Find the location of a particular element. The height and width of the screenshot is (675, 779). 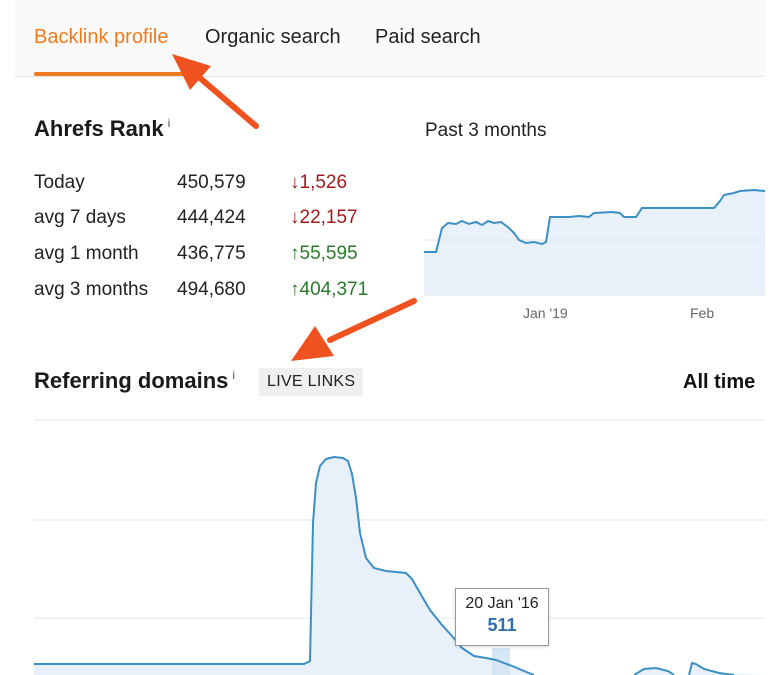

rank-row-label: avg 1 month is located at coordinates (86, 253).